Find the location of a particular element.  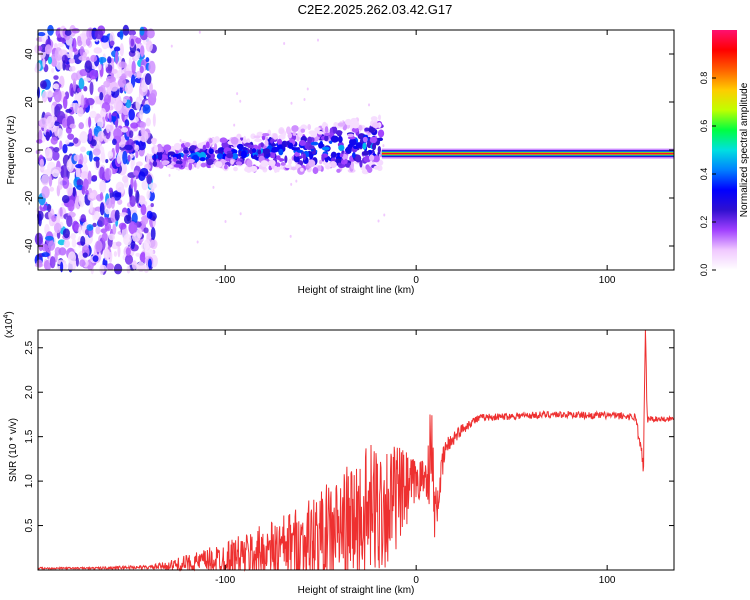

colorbar-gradient is located at coordinates (724, 150).